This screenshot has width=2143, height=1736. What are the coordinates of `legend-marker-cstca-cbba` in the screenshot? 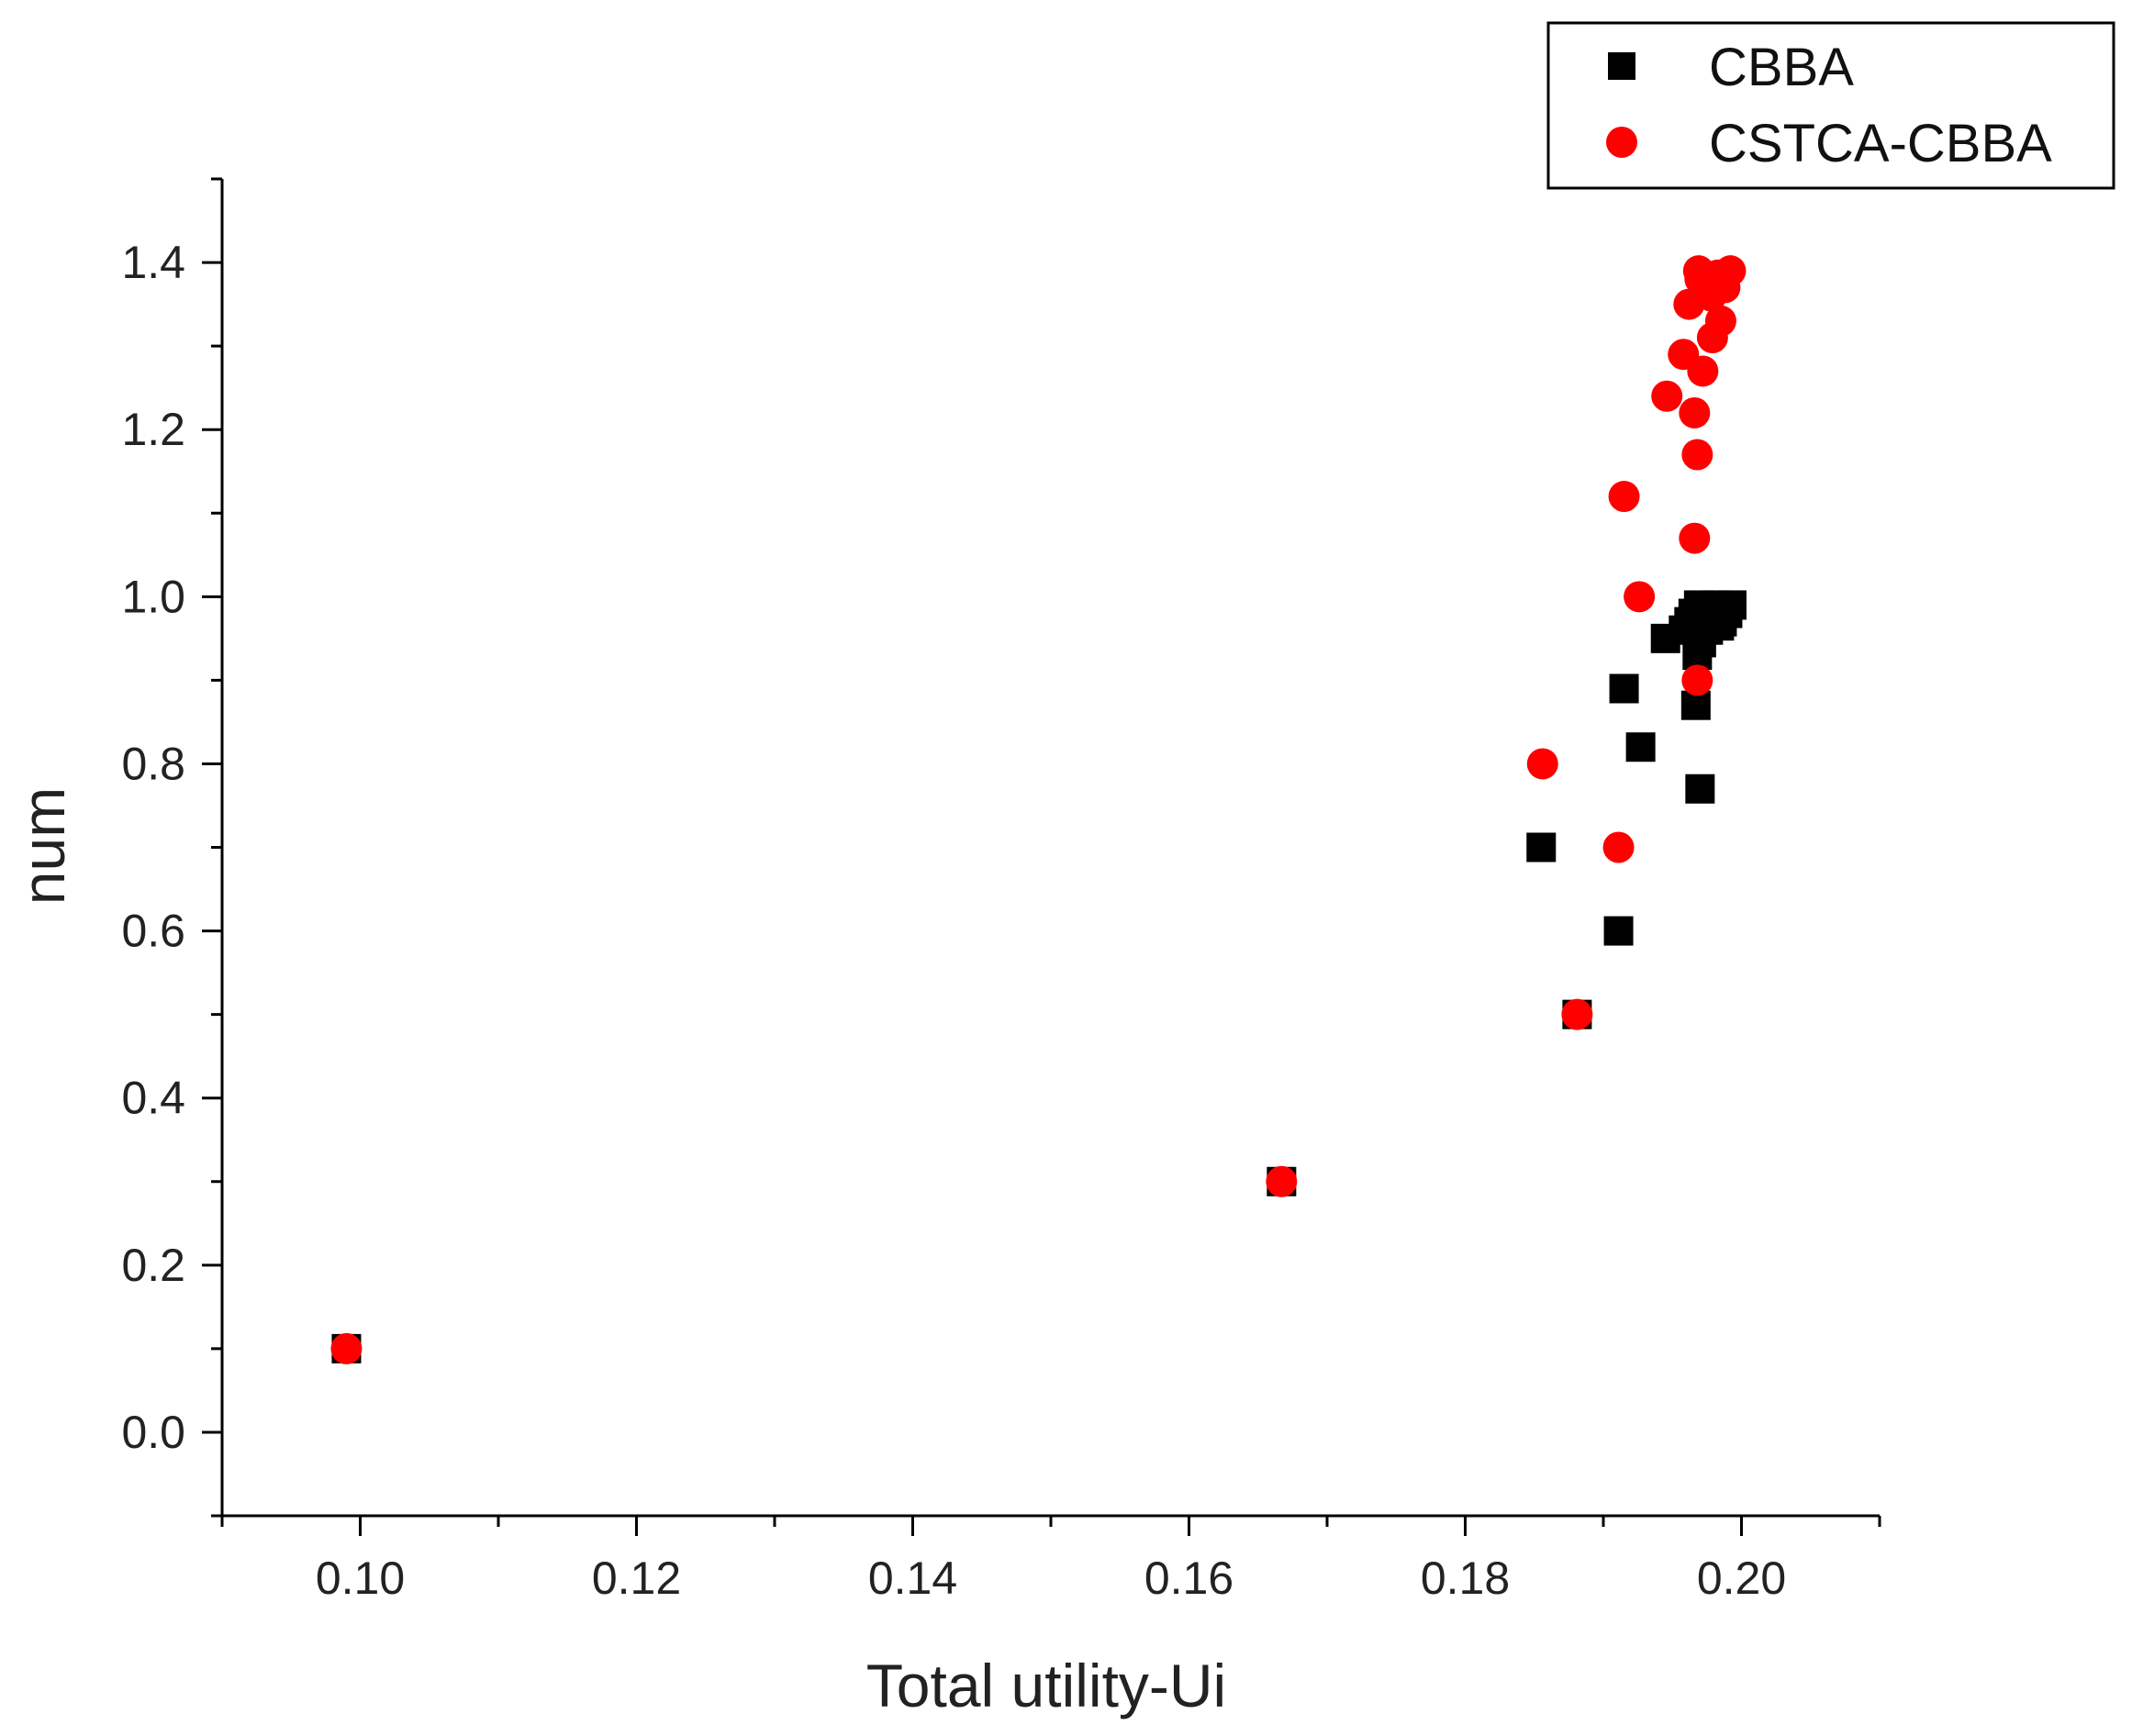 It's located at (1621, 143).